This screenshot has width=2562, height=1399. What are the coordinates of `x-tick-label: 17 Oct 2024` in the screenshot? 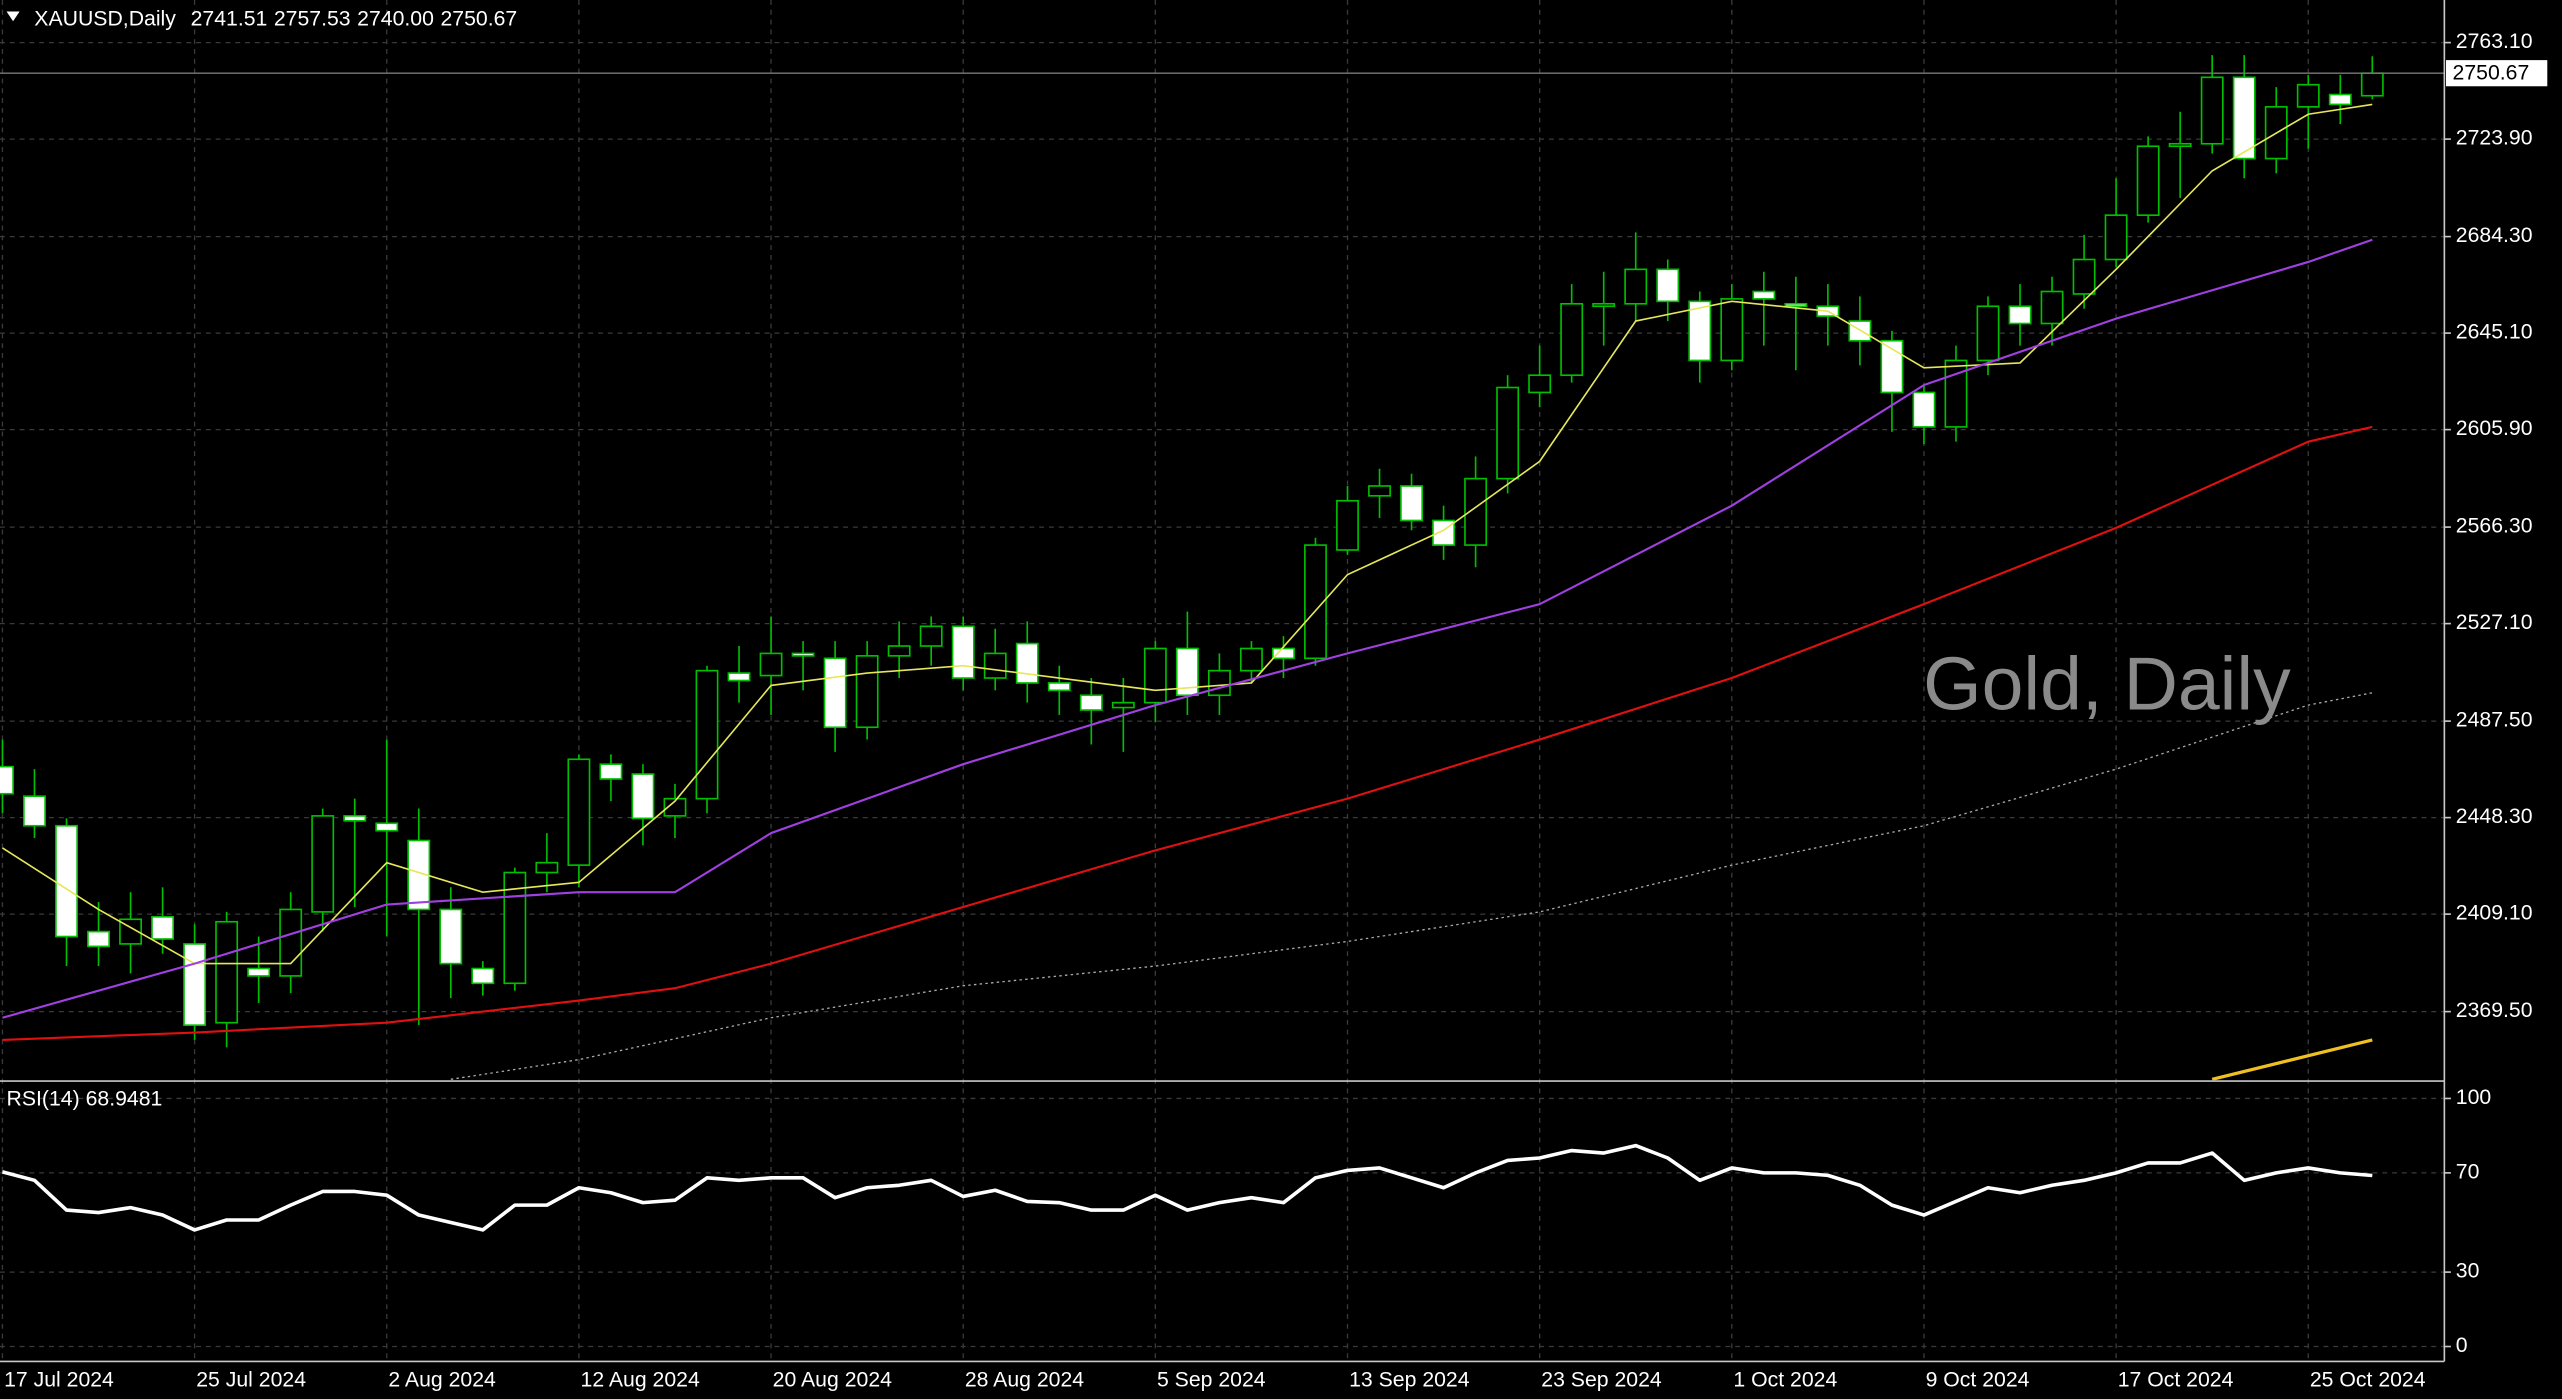 It's located at (2176, 1380).